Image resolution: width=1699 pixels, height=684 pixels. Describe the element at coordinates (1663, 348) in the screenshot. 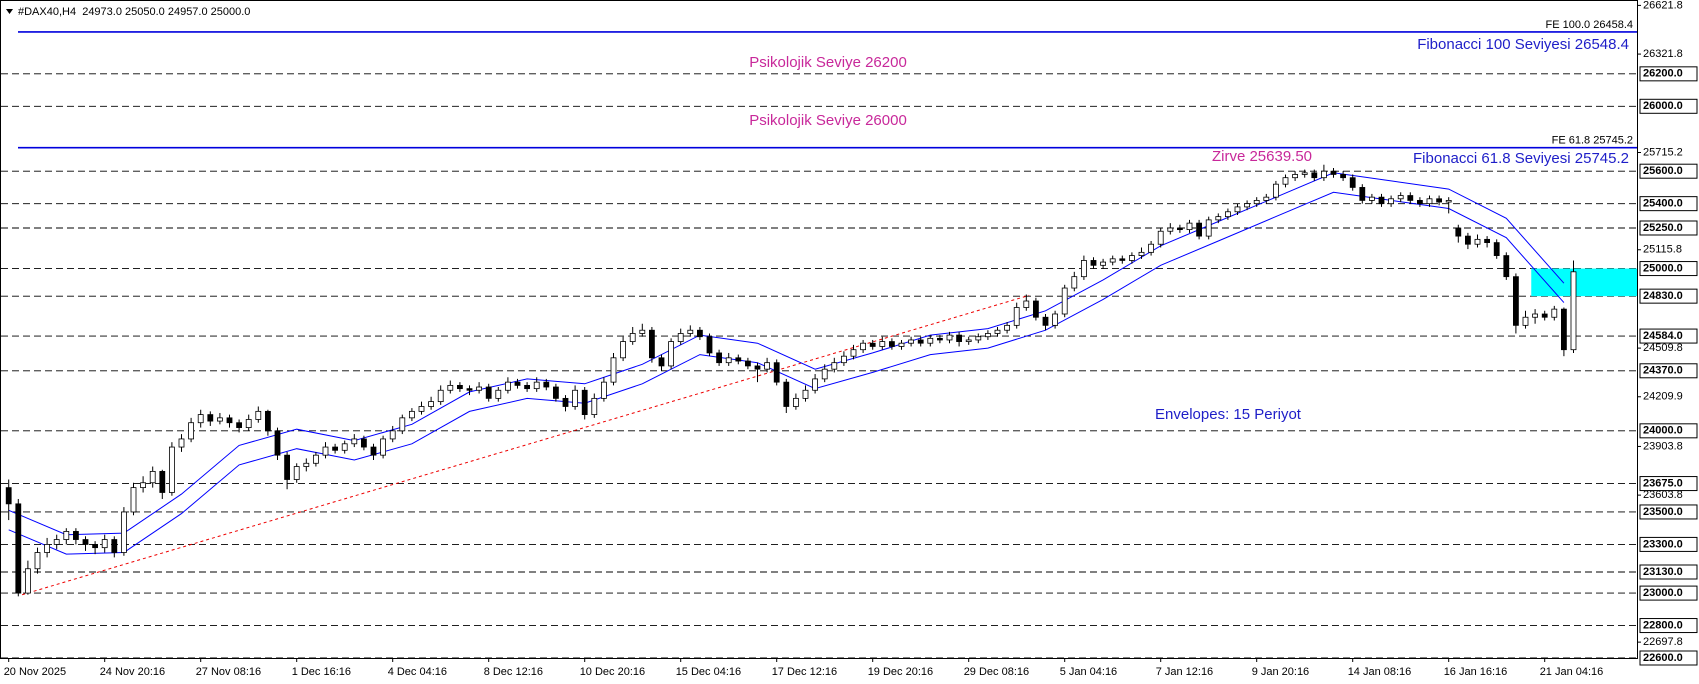

I see `y-tick-label: 24509.8` at that location.